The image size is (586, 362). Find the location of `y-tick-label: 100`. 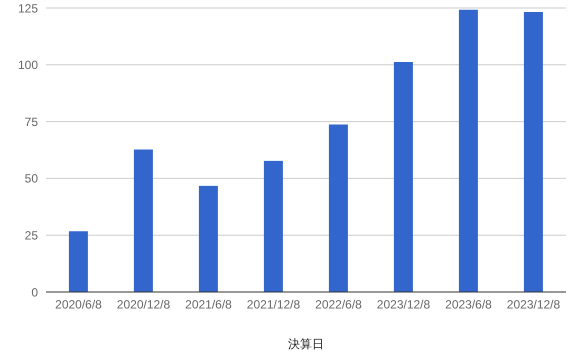

y-tick-label: 100 is located at coordinates (28, 65).